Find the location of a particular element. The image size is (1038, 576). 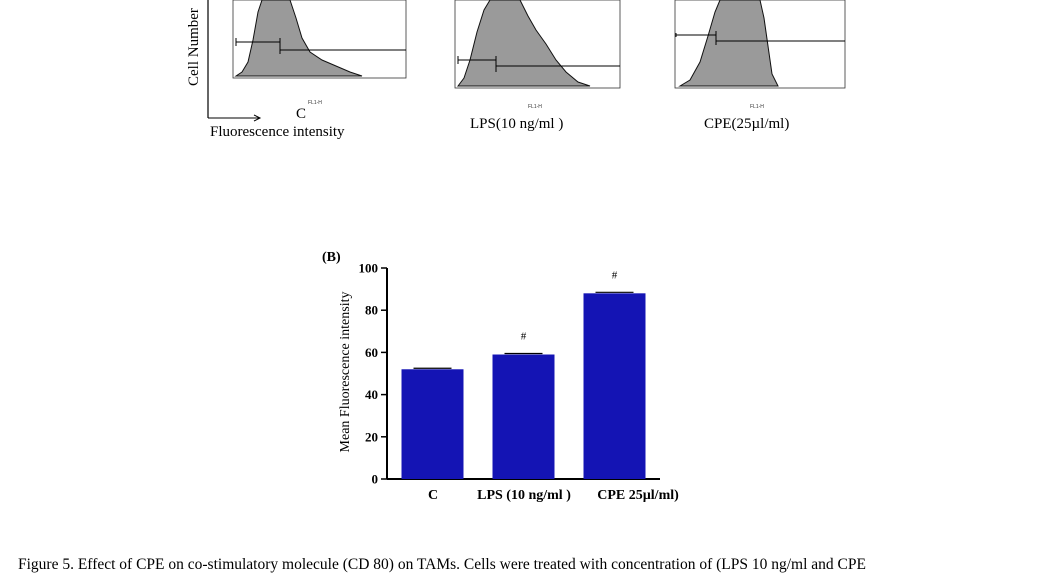

histogram-label-lps: LPS(10 ng/ml ) is located at coordinates (517, 124).